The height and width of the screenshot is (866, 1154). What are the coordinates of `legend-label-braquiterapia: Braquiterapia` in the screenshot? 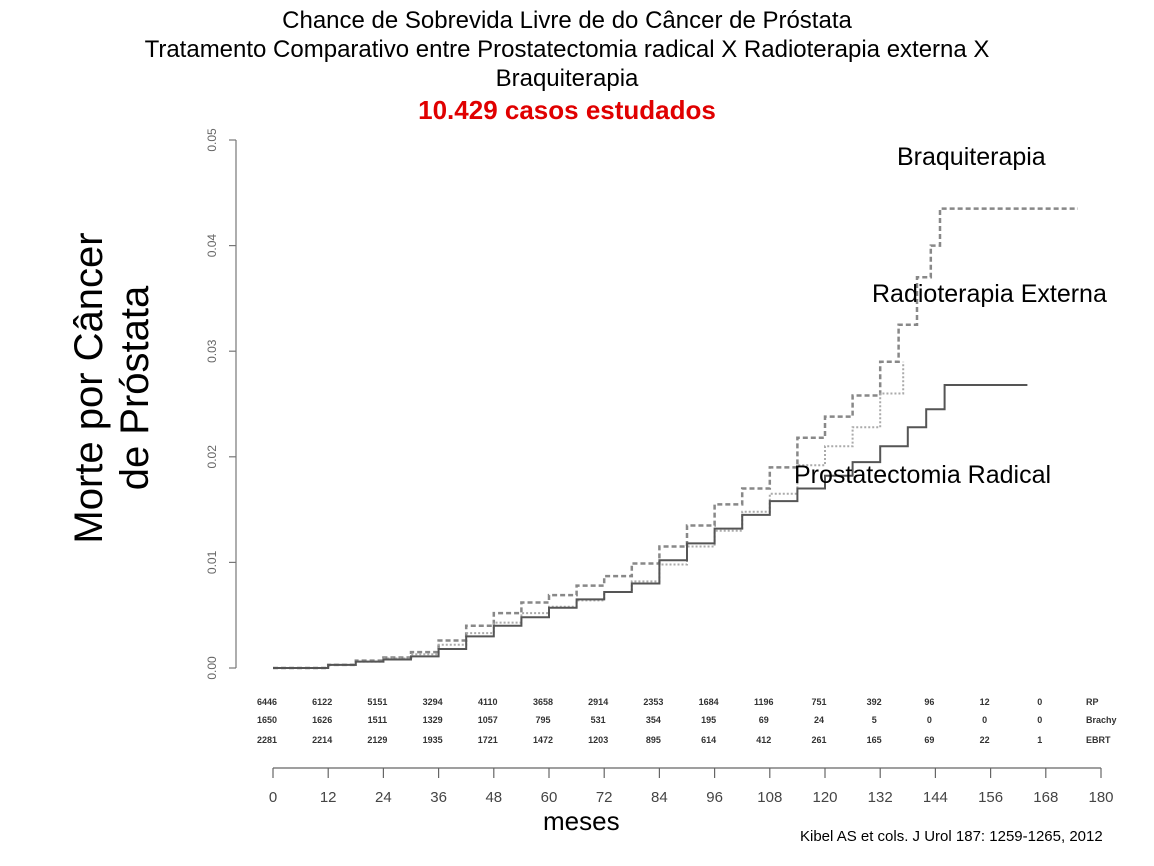 It's located at (971, 157).